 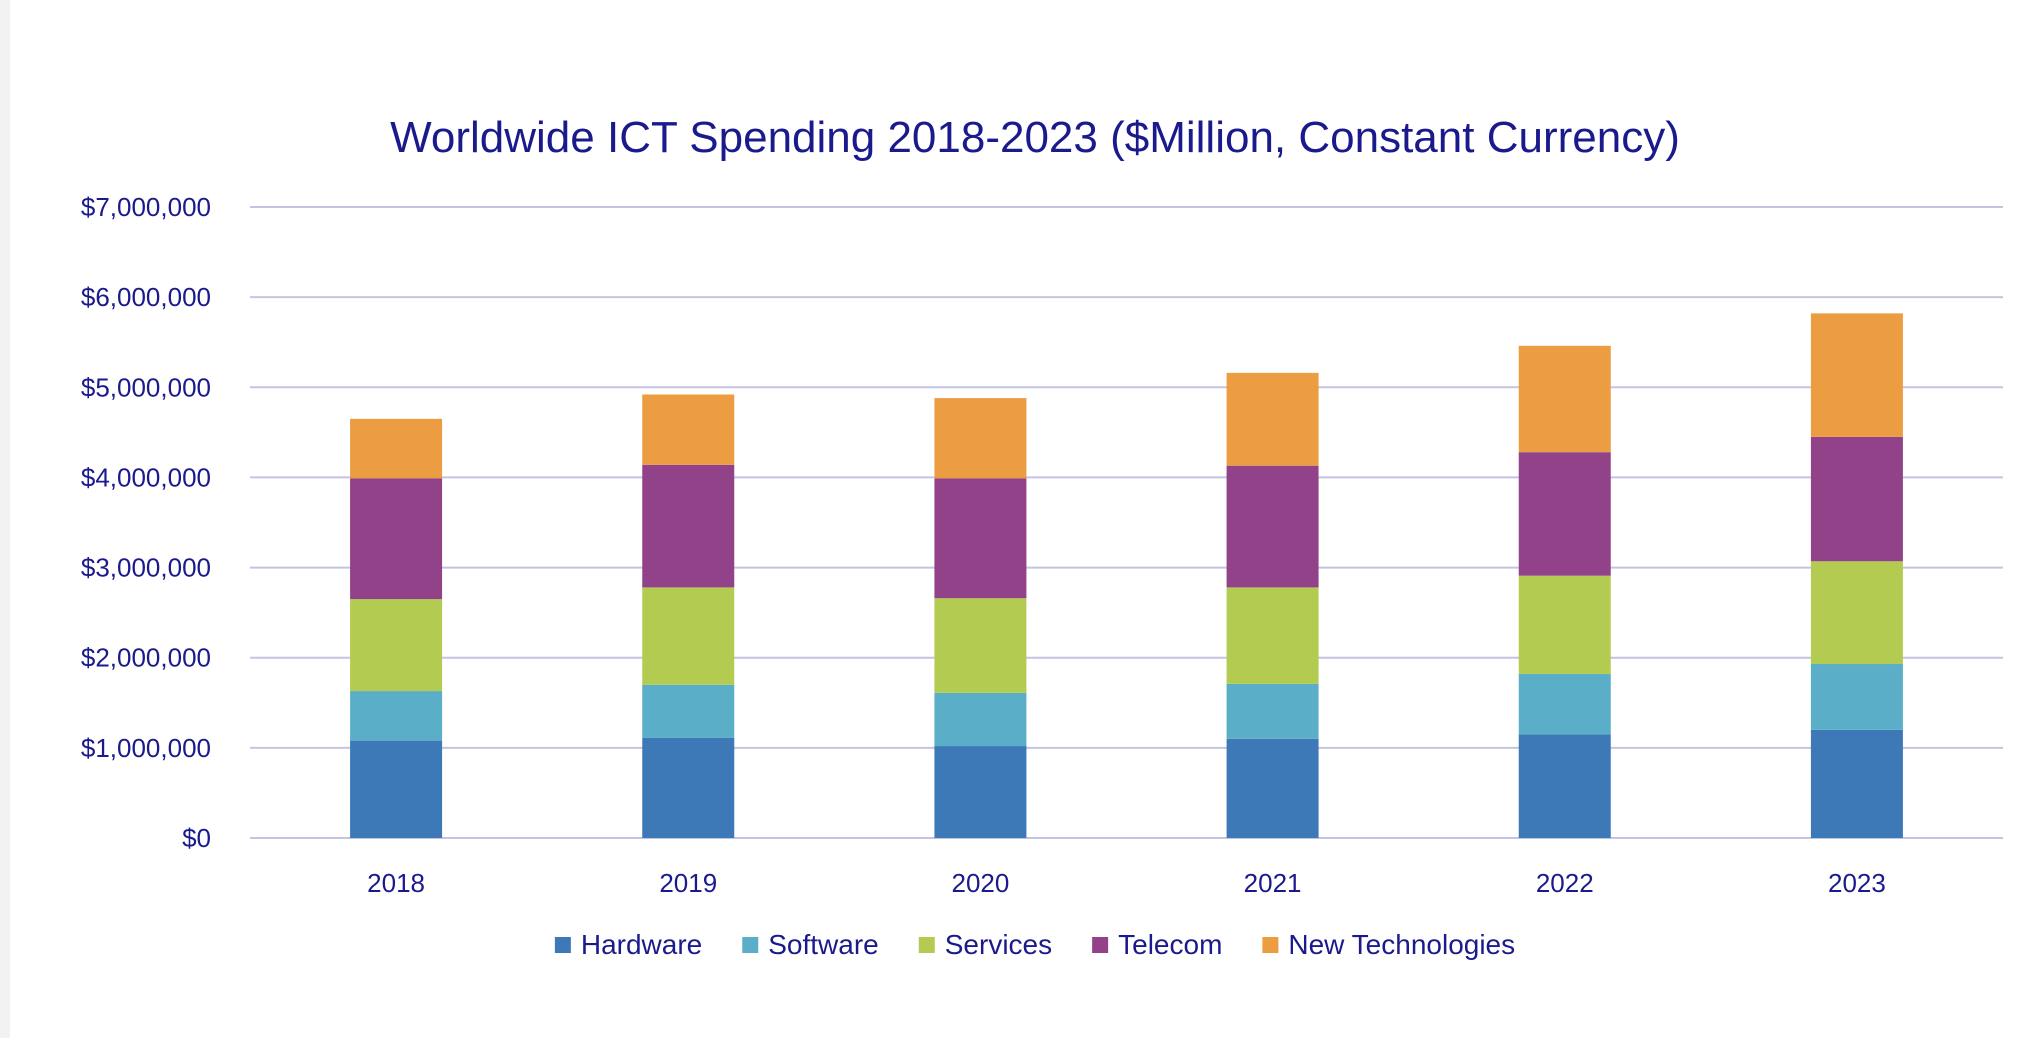 What do you see at coordinates (146, 477) in the screenshot?
I see `y-tick-label: $4,000,000` at bounding box center [146, 477].